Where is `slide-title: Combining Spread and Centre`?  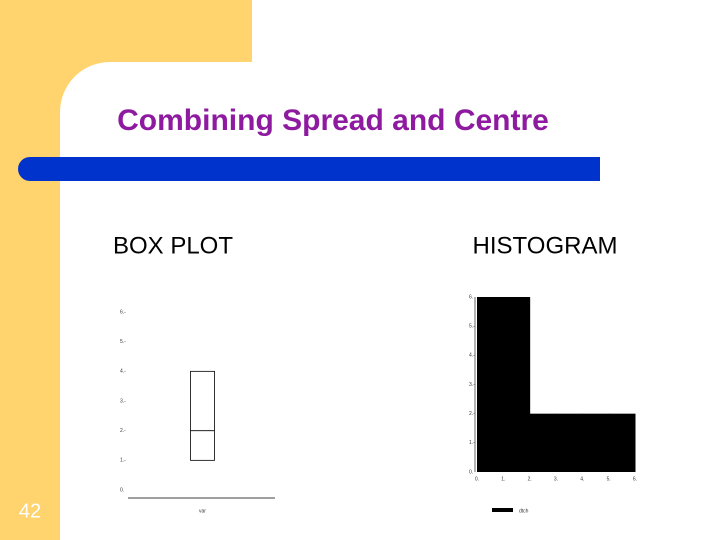
slide-title: Combining Spread and Centre is located at coordinates (333, 120).